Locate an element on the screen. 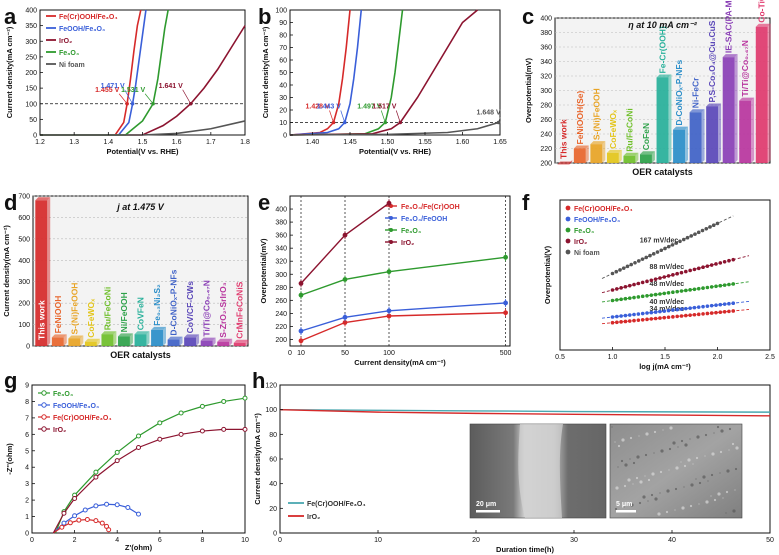  d-ytick-label: 200 is located at coordinates (24, 304).